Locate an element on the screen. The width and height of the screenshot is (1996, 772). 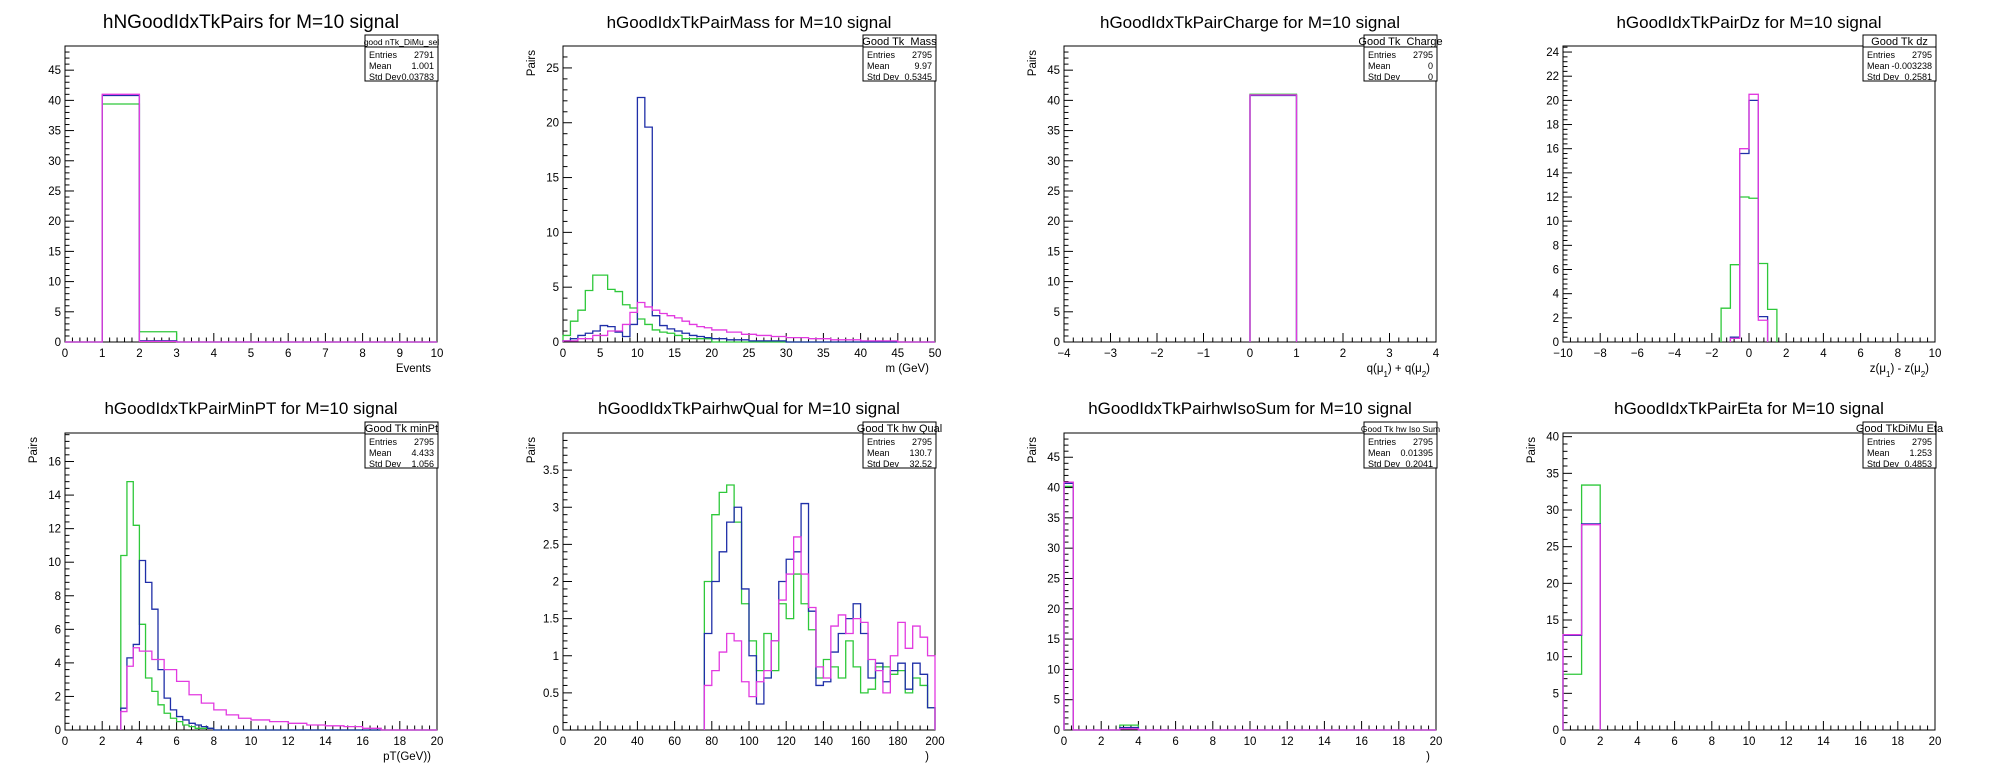
y-tick-label: 25 is located at coordinates (1053, 579).